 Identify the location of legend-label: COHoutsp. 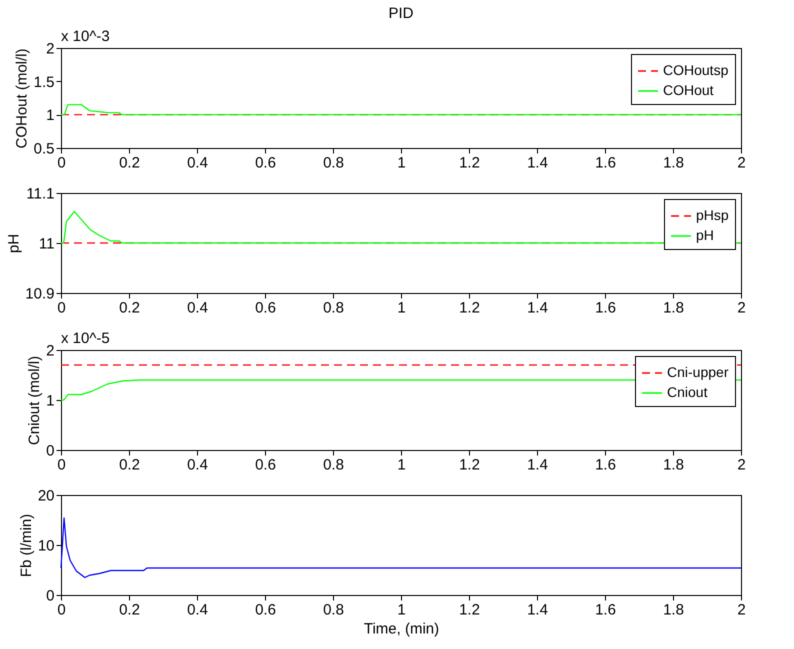
(696, 70).